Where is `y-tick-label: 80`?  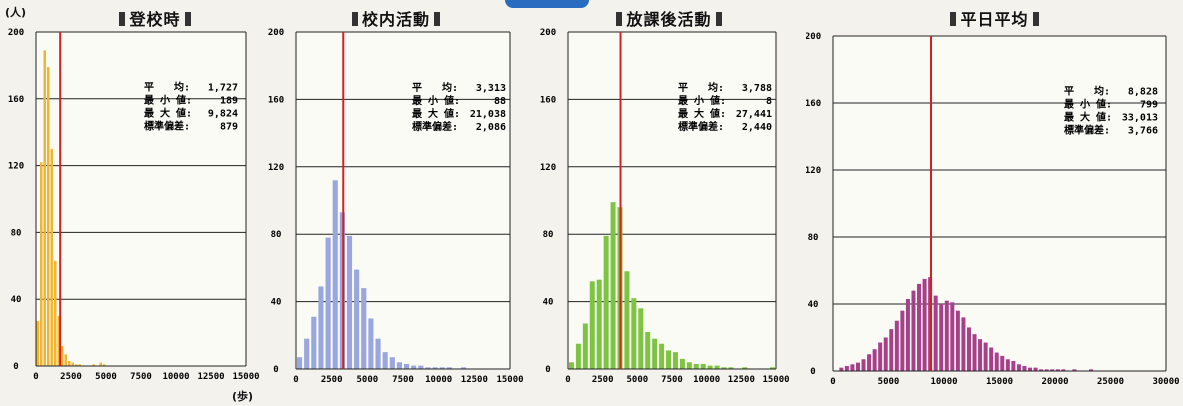 y-tick-label: 80 is located at coordinates (16, 233).